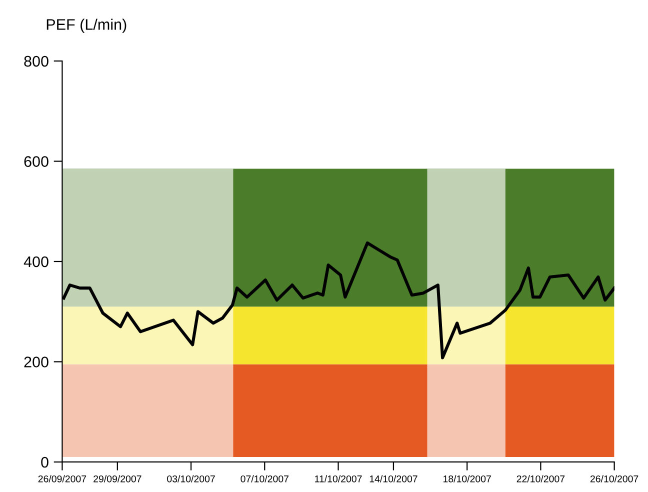 This screenshot has height=492, width=648. I want to click on x-tick-label: 26/10/2007, so click(614, 478).